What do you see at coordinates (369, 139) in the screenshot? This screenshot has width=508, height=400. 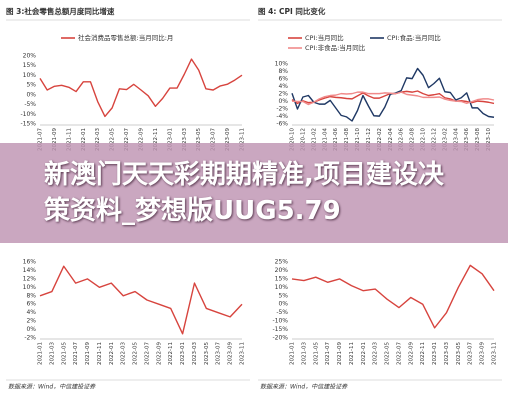 I see `x-tick-label: 2021-12` at bounding box center [369, 139].